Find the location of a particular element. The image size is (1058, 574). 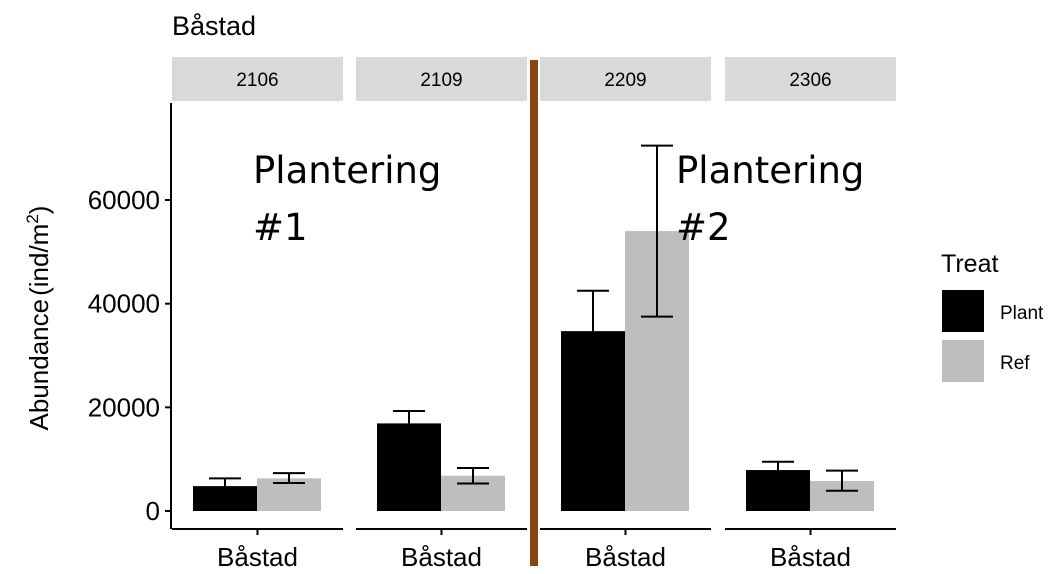

planting-divider is located at coordinates (534, 313).